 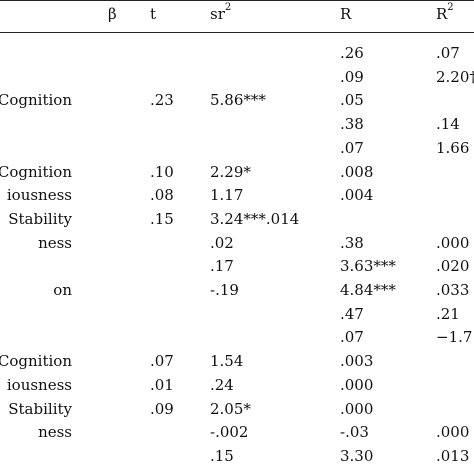 What do you see at coordinates (162, 385) in the screenshot?
I see `row-14-t: .01` at bounding box center [162, 385].